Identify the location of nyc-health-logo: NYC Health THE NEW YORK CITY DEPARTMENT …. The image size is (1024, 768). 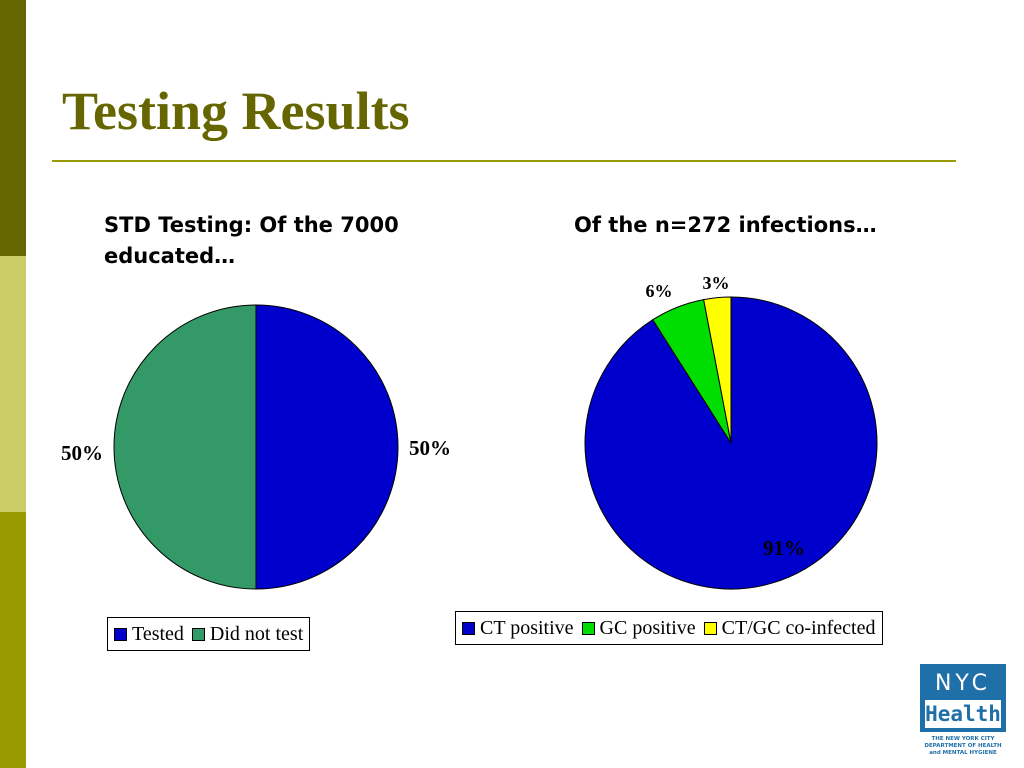
(963, 716).